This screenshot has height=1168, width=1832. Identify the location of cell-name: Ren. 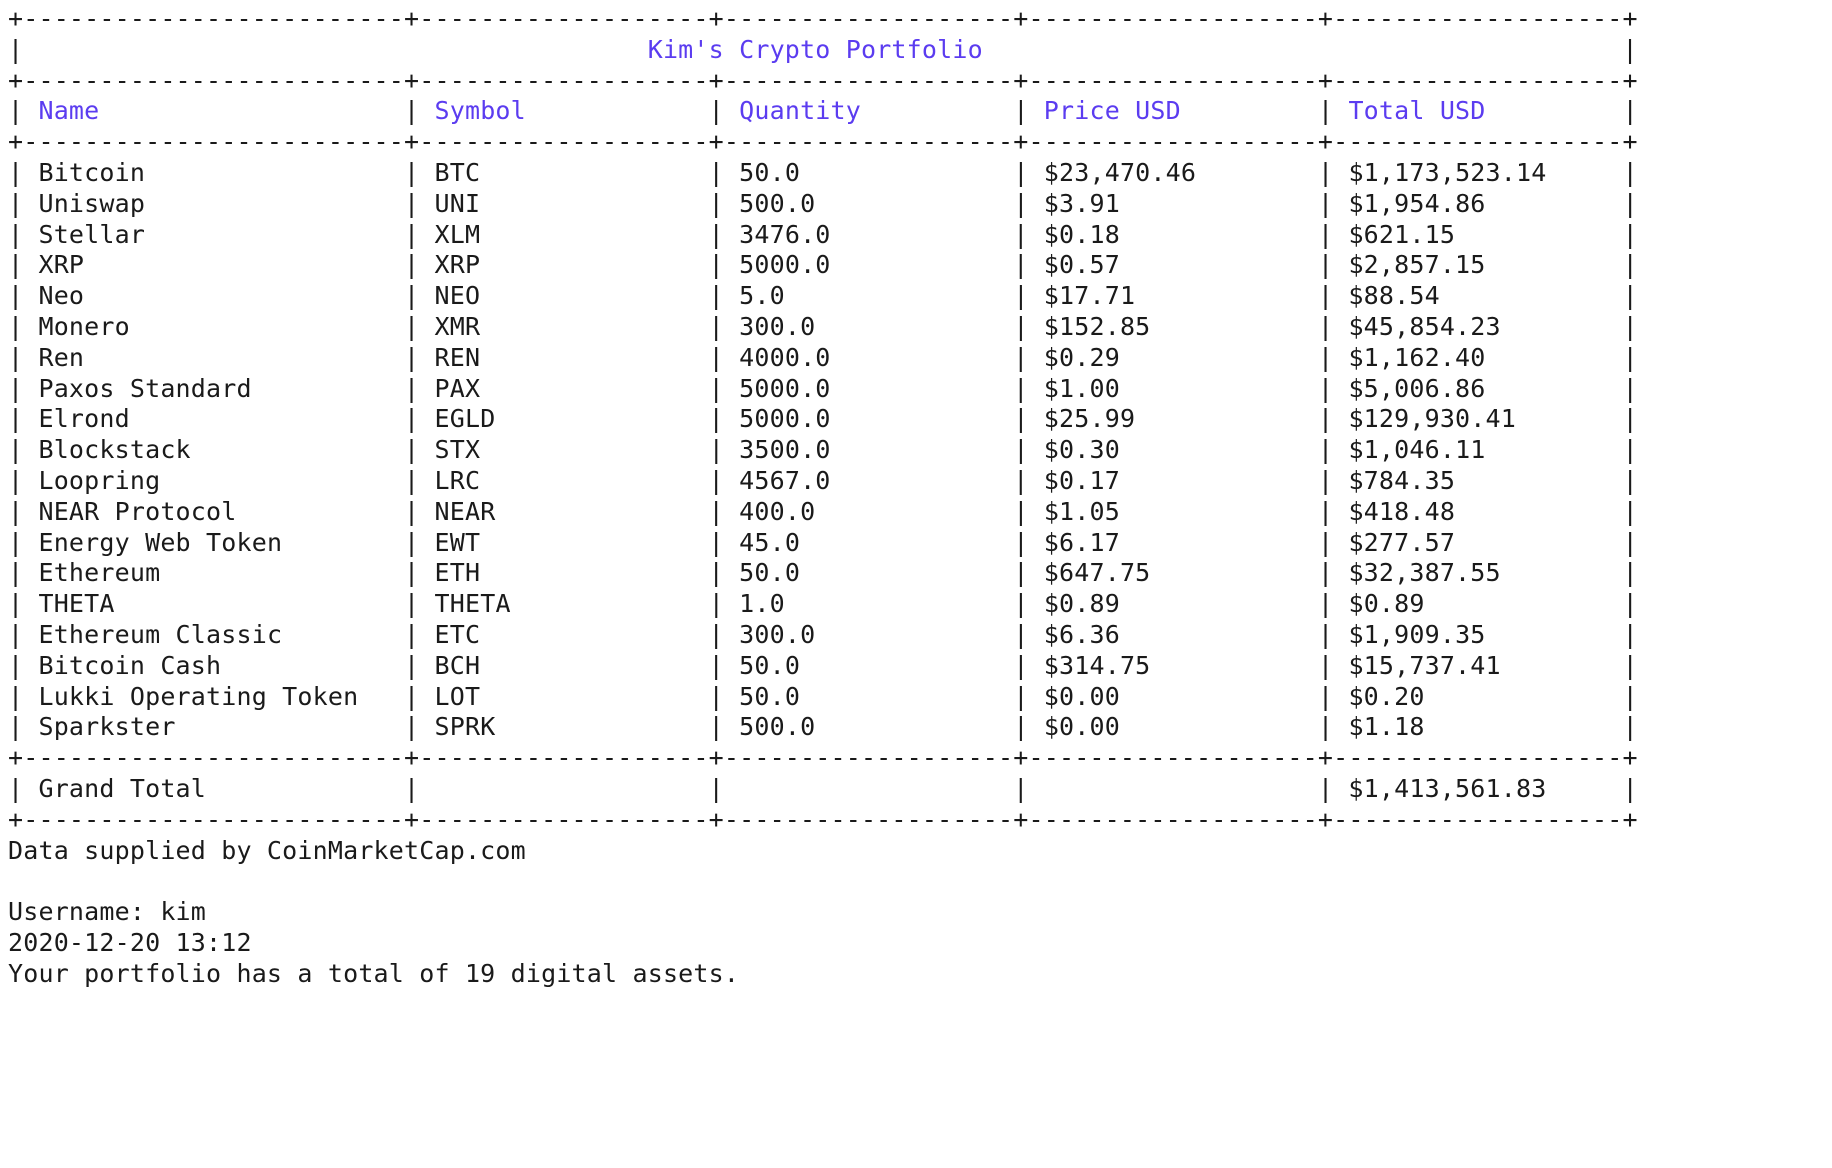
(61, 357).